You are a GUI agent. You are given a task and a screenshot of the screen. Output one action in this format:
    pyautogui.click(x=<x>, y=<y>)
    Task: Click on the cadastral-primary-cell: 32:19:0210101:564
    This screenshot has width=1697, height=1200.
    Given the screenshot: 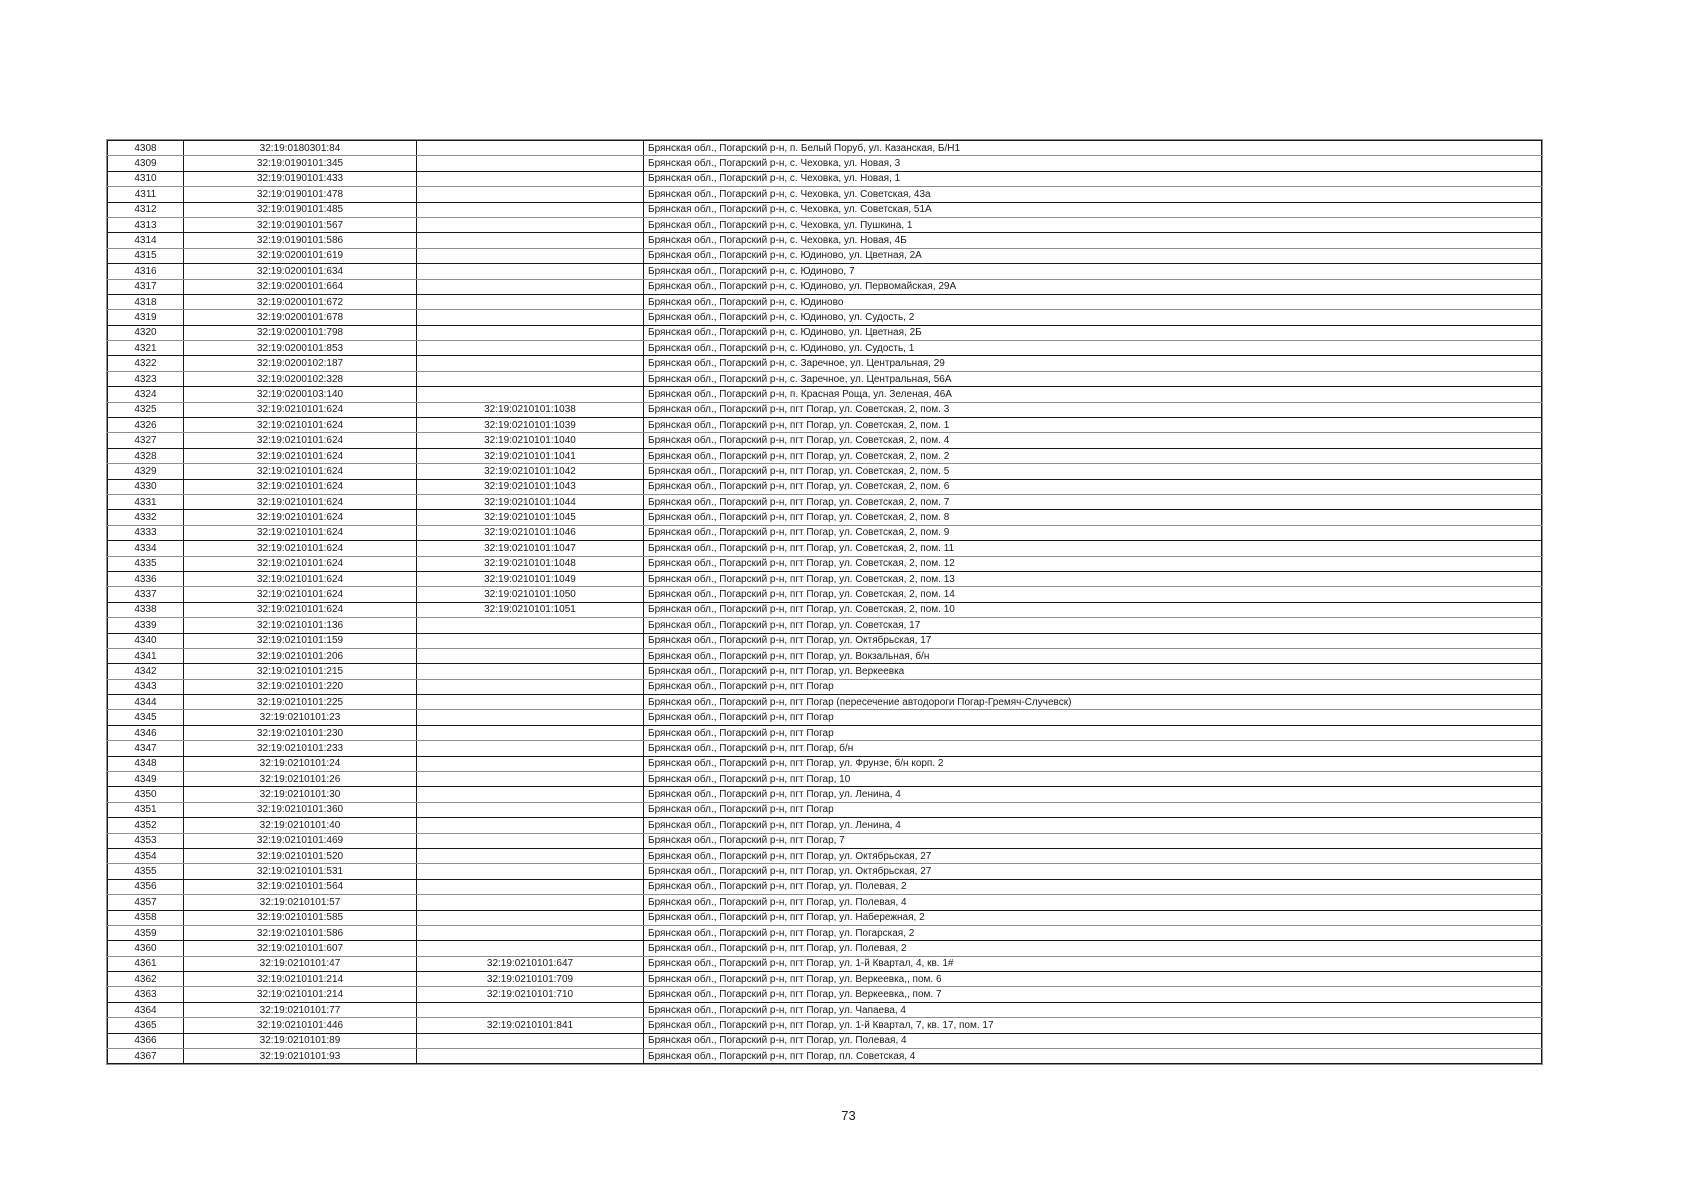 What is the action you would take?
    pyautogui.click(x=300, y=887)
    